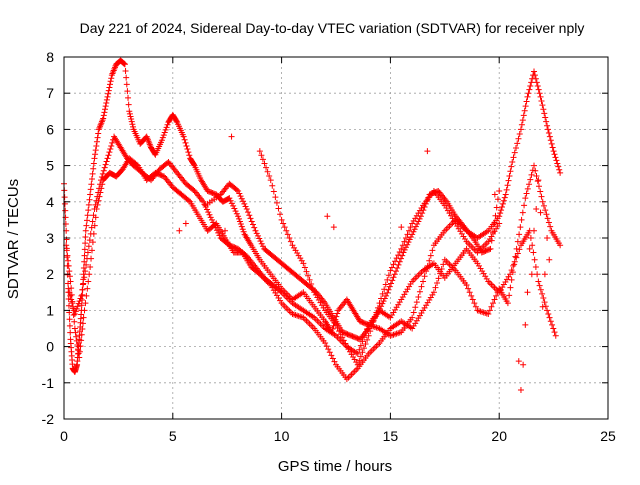 The height and width of the screenshot is (485, 640). Describe the element at coordinates (50, 93) in the screenshot. I see `y-tick-label: 7` at that location.